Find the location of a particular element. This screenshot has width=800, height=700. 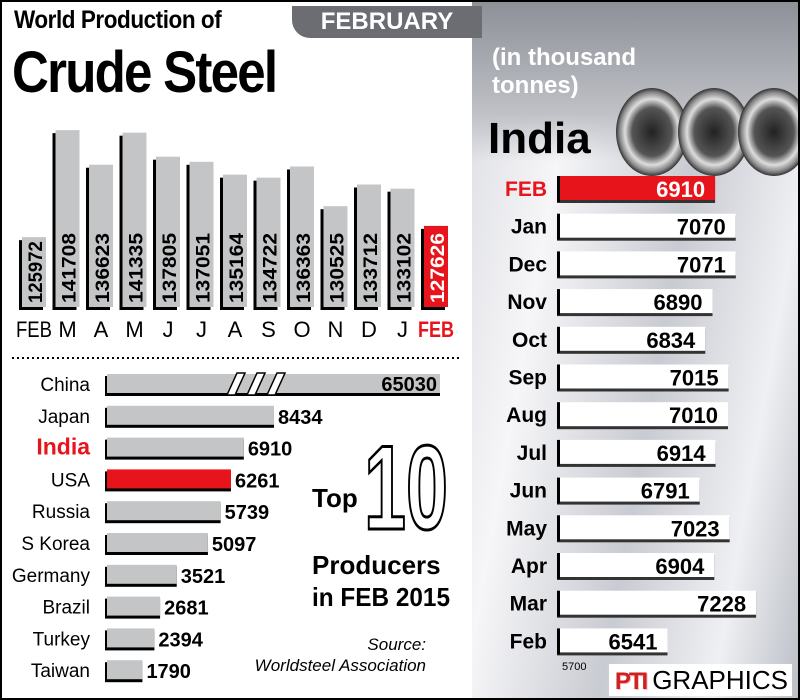

bar-value-label: 134722 is located at coordinates (271, 268).